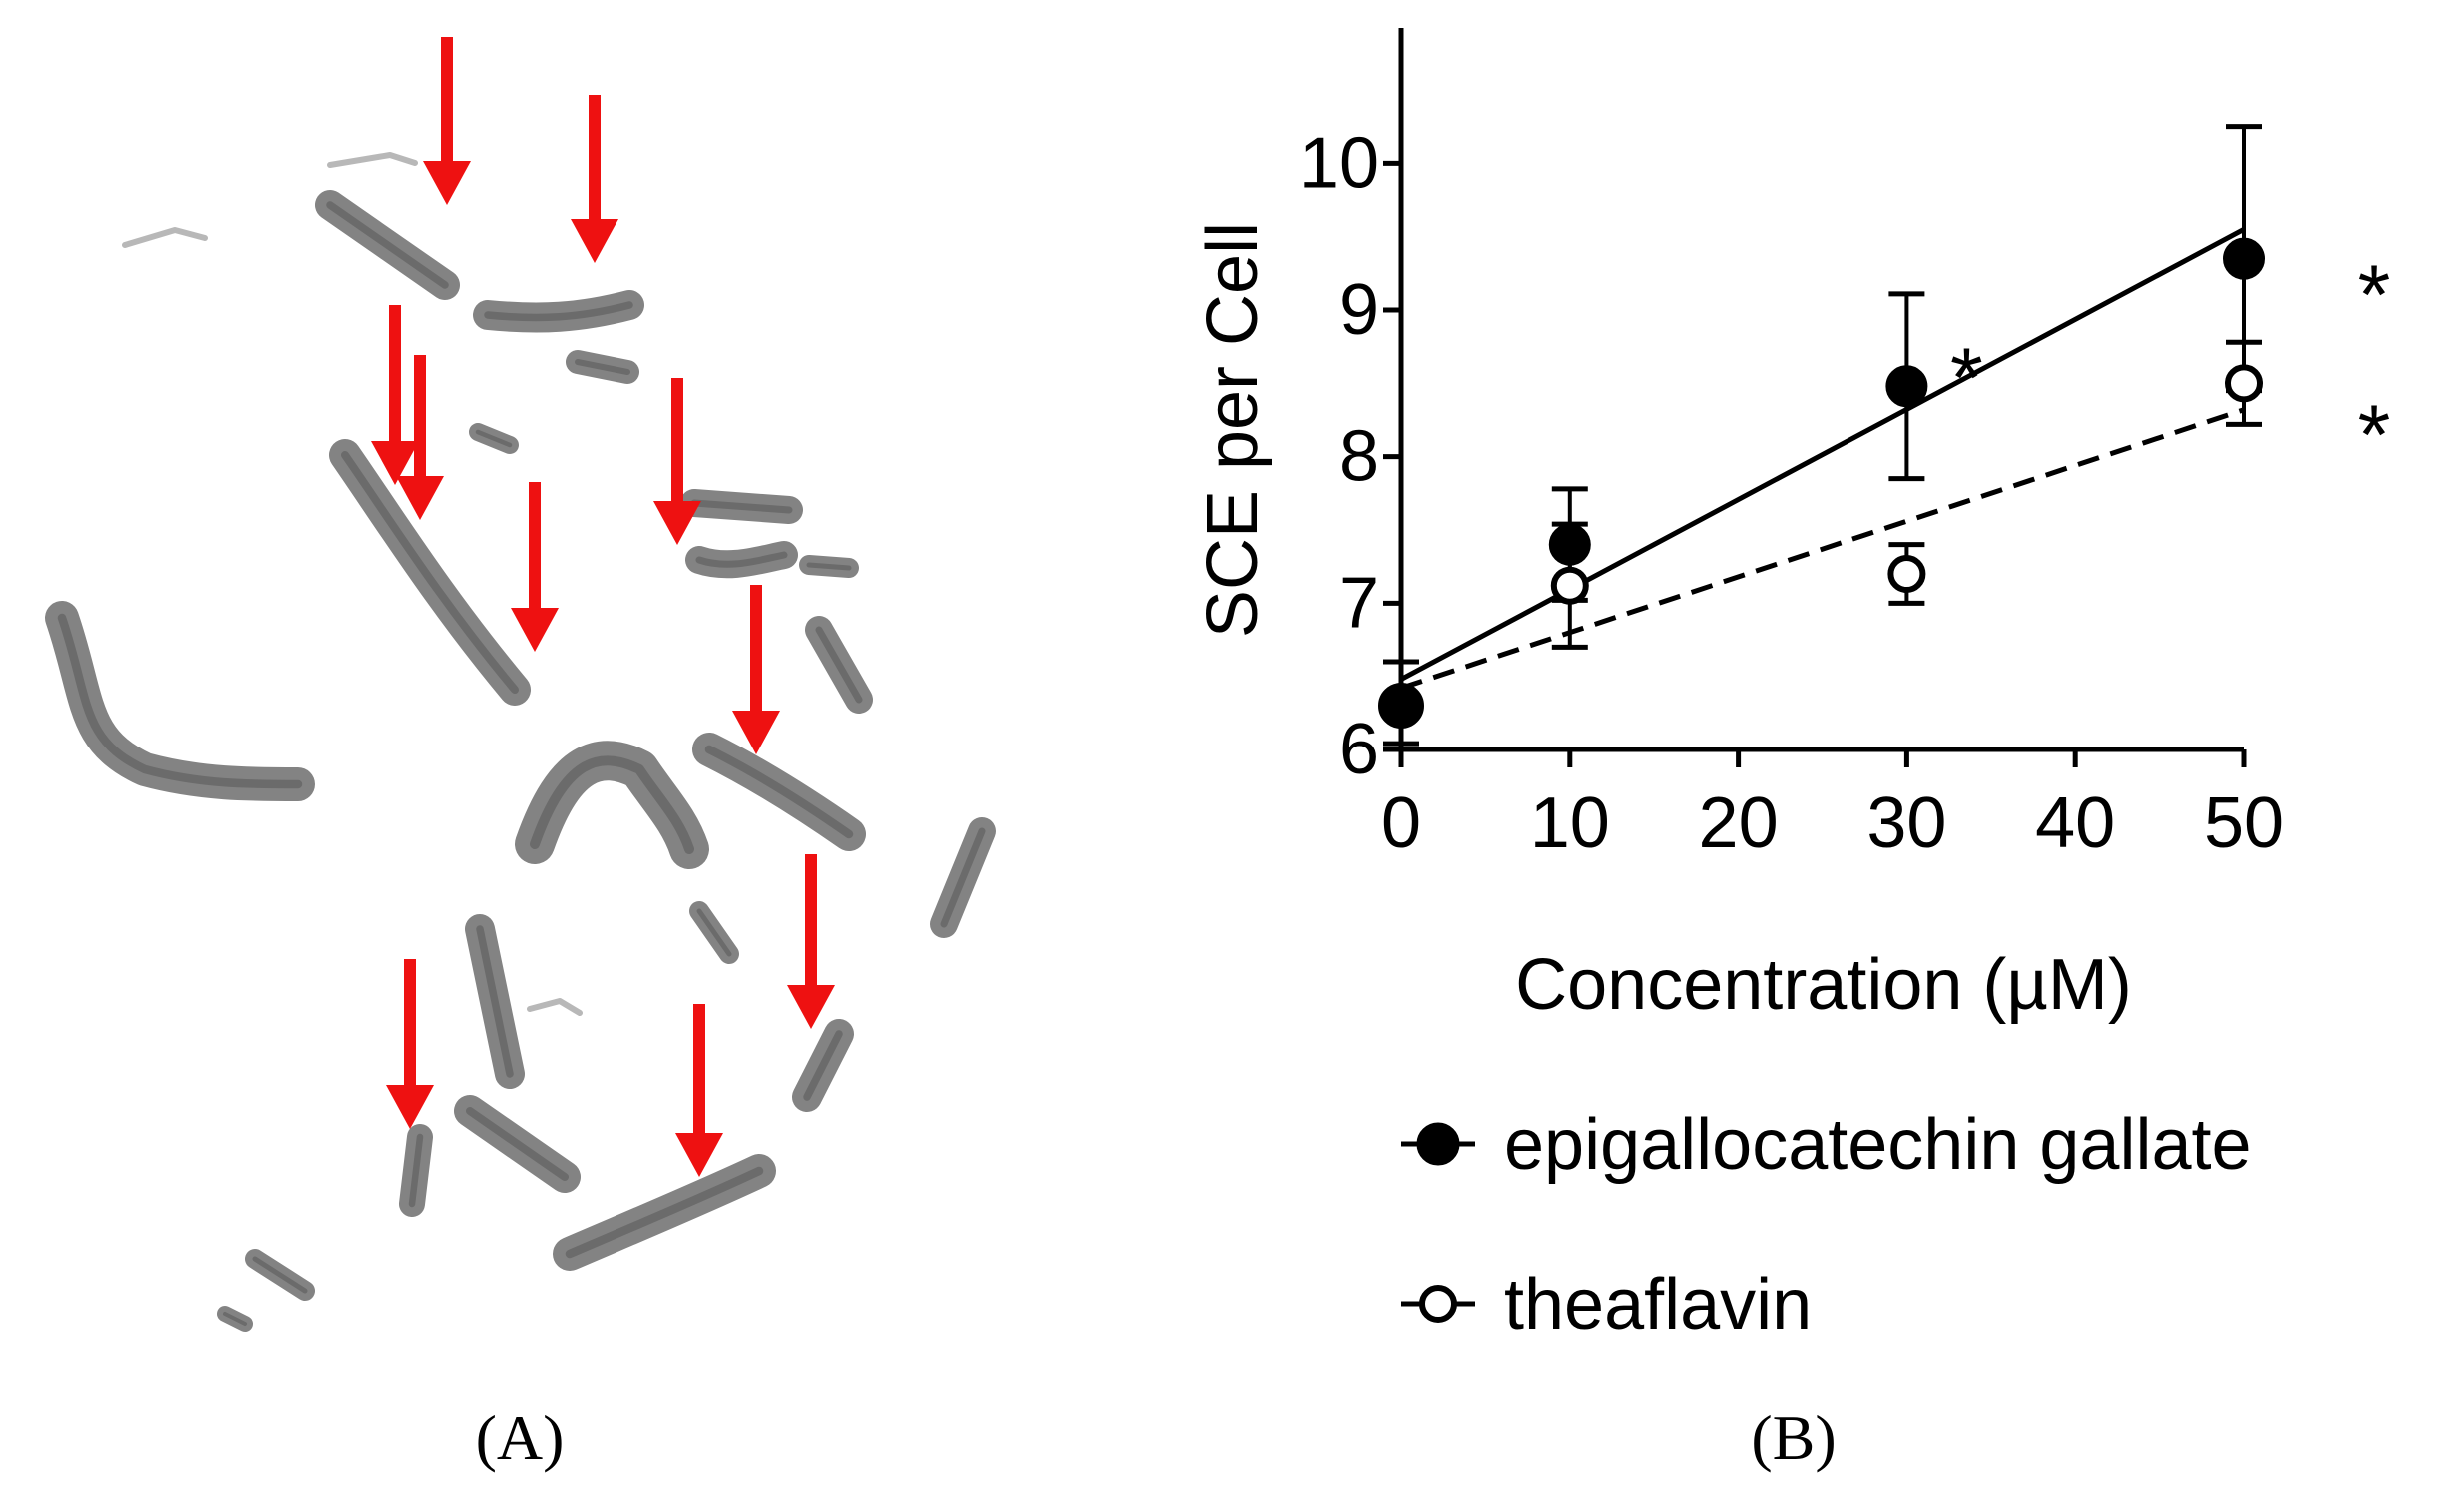  I want to click on x-tick-label: 50, so click(2244, 823).